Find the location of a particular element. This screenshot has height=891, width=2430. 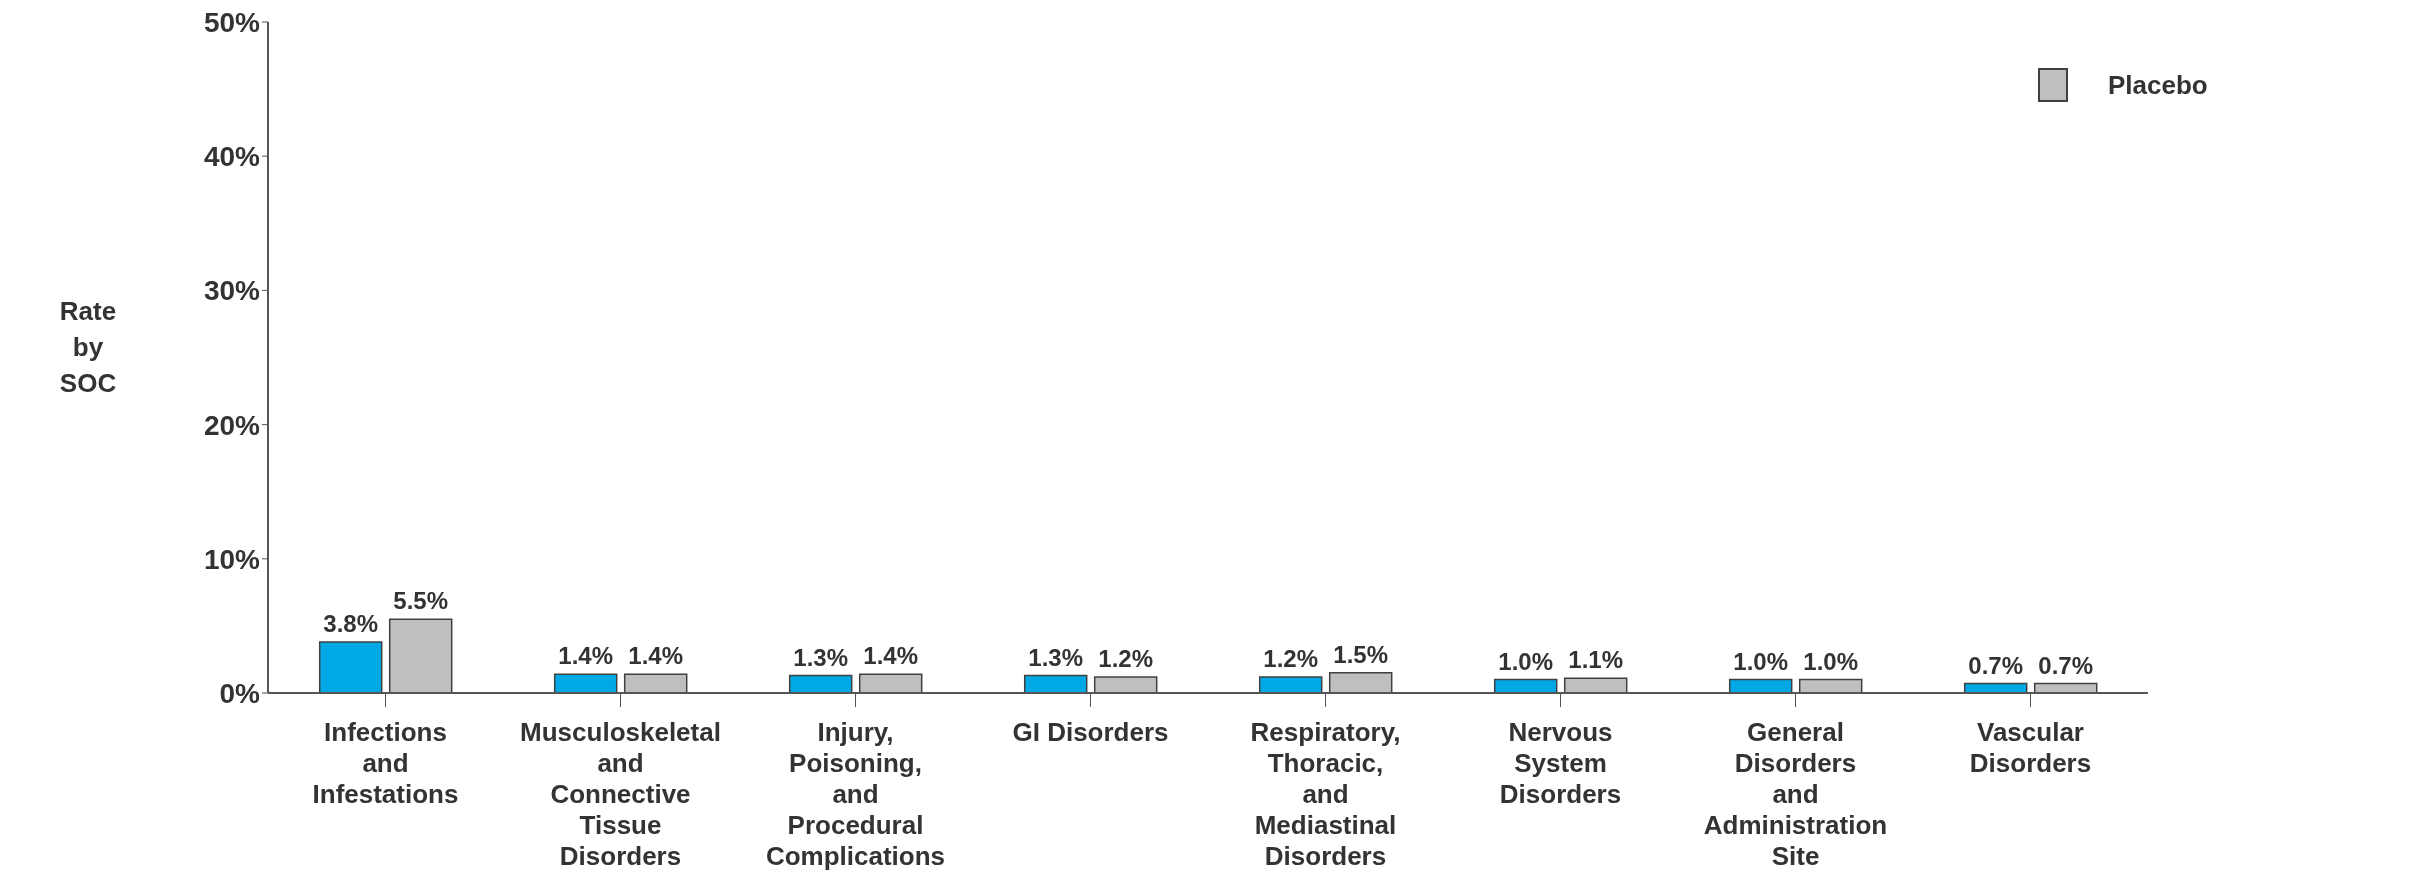

x-tick-label: General Disorders and Administration Site is located at coordinates (1795, 794).